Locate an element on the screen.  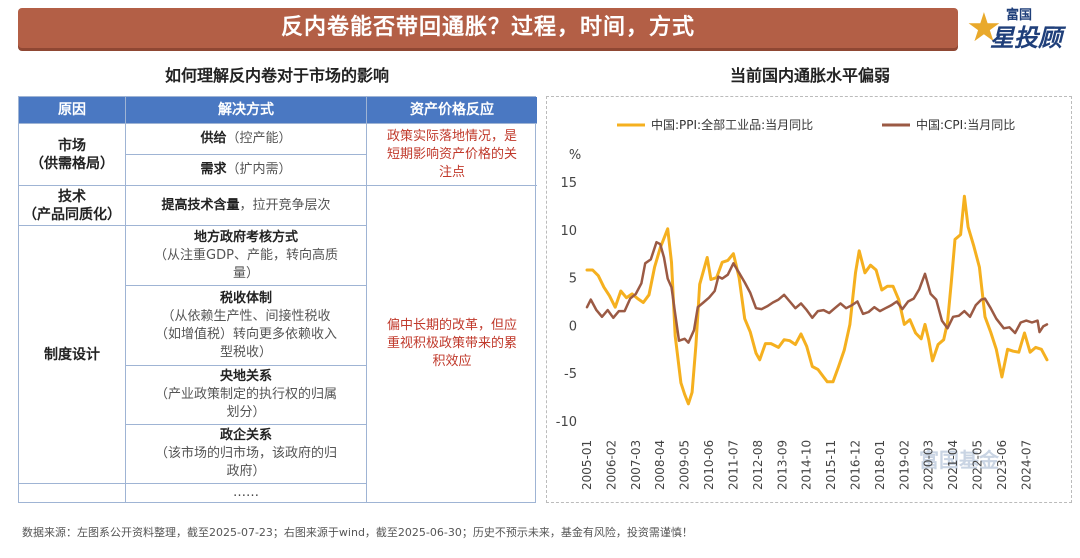
gov-enterprise-line-1: （该市场的归市场，该政府的归 is located at coordinates (245, 453).